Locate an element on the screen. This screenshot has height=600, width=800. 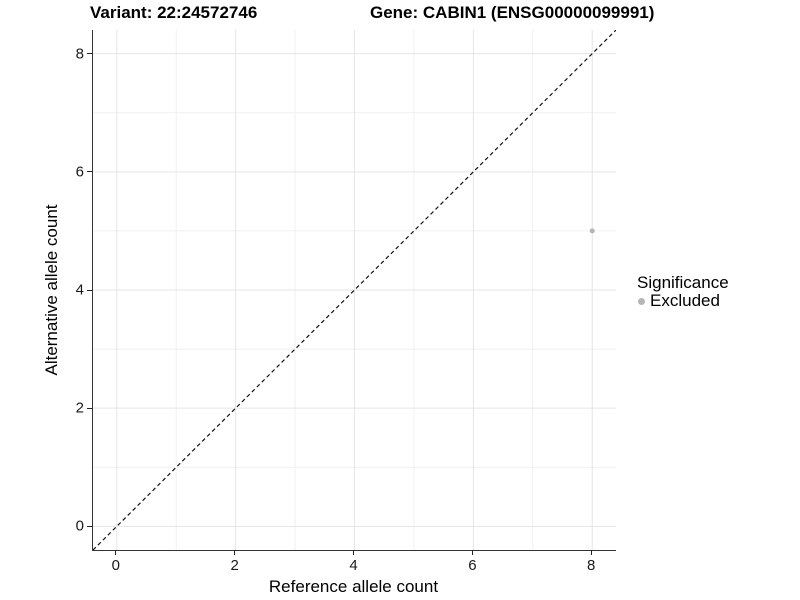
y-tick-label: 0 is located at coordinates (79, 526).